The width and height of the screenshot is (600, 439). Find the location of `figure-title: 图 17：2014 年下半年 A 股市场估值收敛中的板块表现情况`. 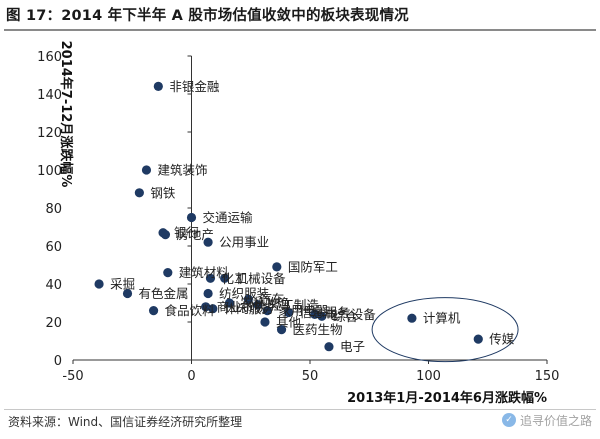

figure-title: 图 17：2014 年下半年 A 股市场估值收敛中的板块表现情况 is located at coordinates (207, 16).